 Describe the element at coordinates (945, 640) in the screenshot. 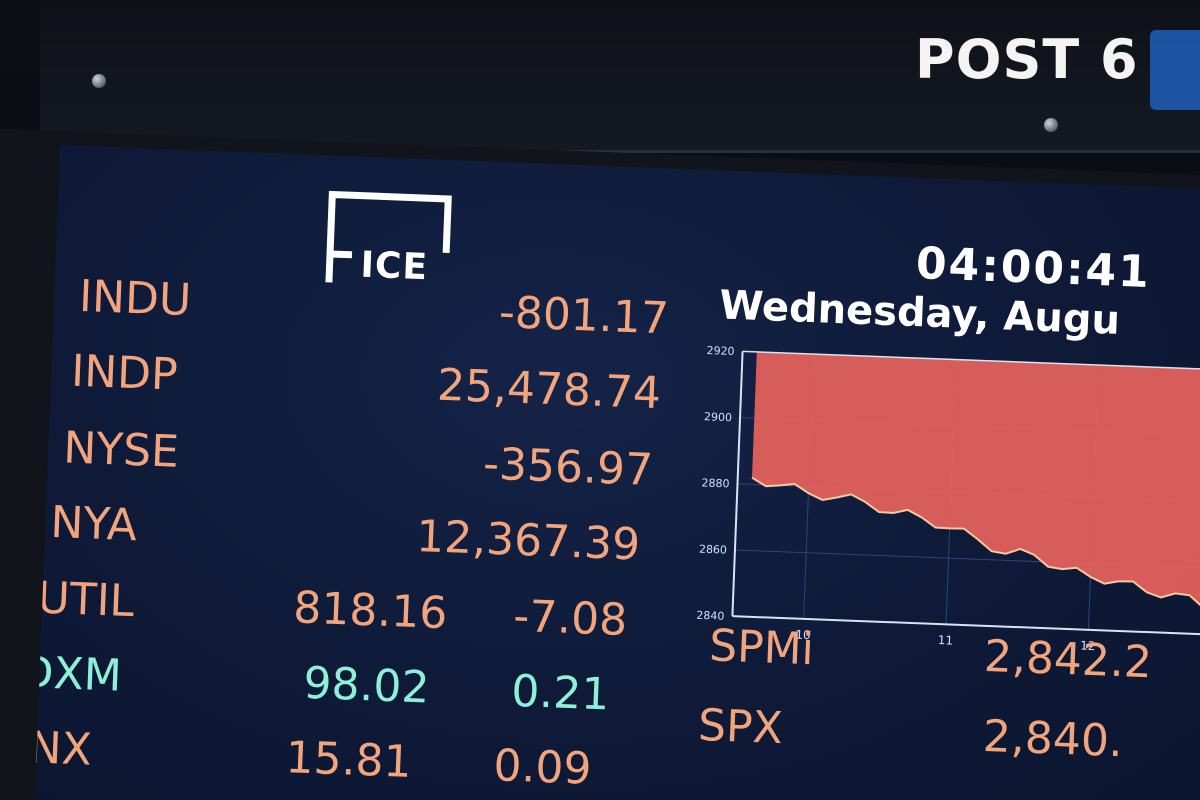

I see `chart-x-tick-label: 11` at that location.